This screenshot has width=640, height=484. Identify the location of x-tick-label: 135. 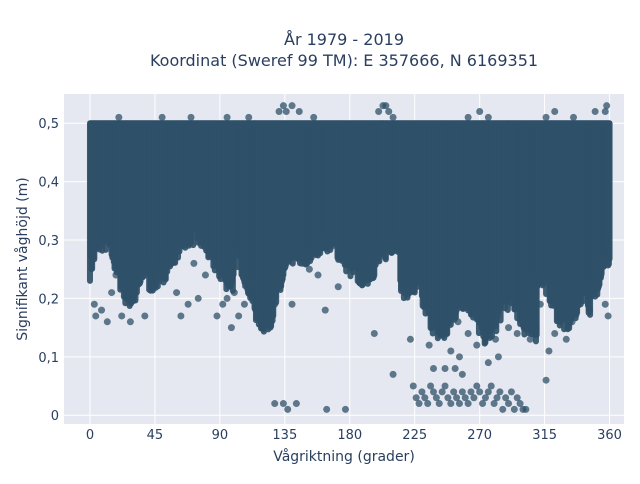
(284, 435).